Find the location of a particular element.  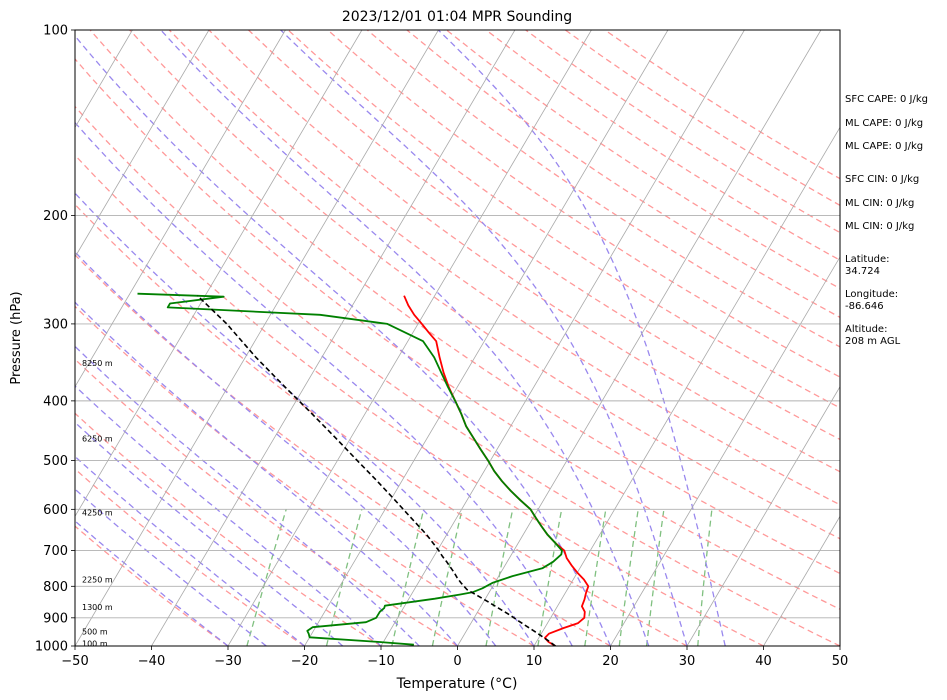

ml-cape-text-2: ML CAPE: 0 J/kg is located at coordinates (884, 146).